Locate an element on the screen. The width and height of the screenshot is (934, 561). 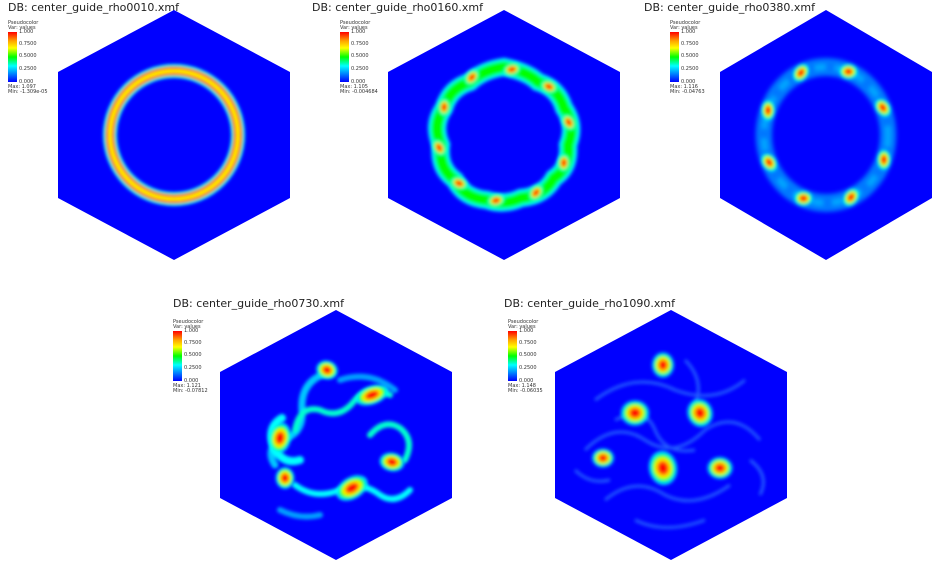
max-value: Max: 1.148 is located at coordinates (522, 386).